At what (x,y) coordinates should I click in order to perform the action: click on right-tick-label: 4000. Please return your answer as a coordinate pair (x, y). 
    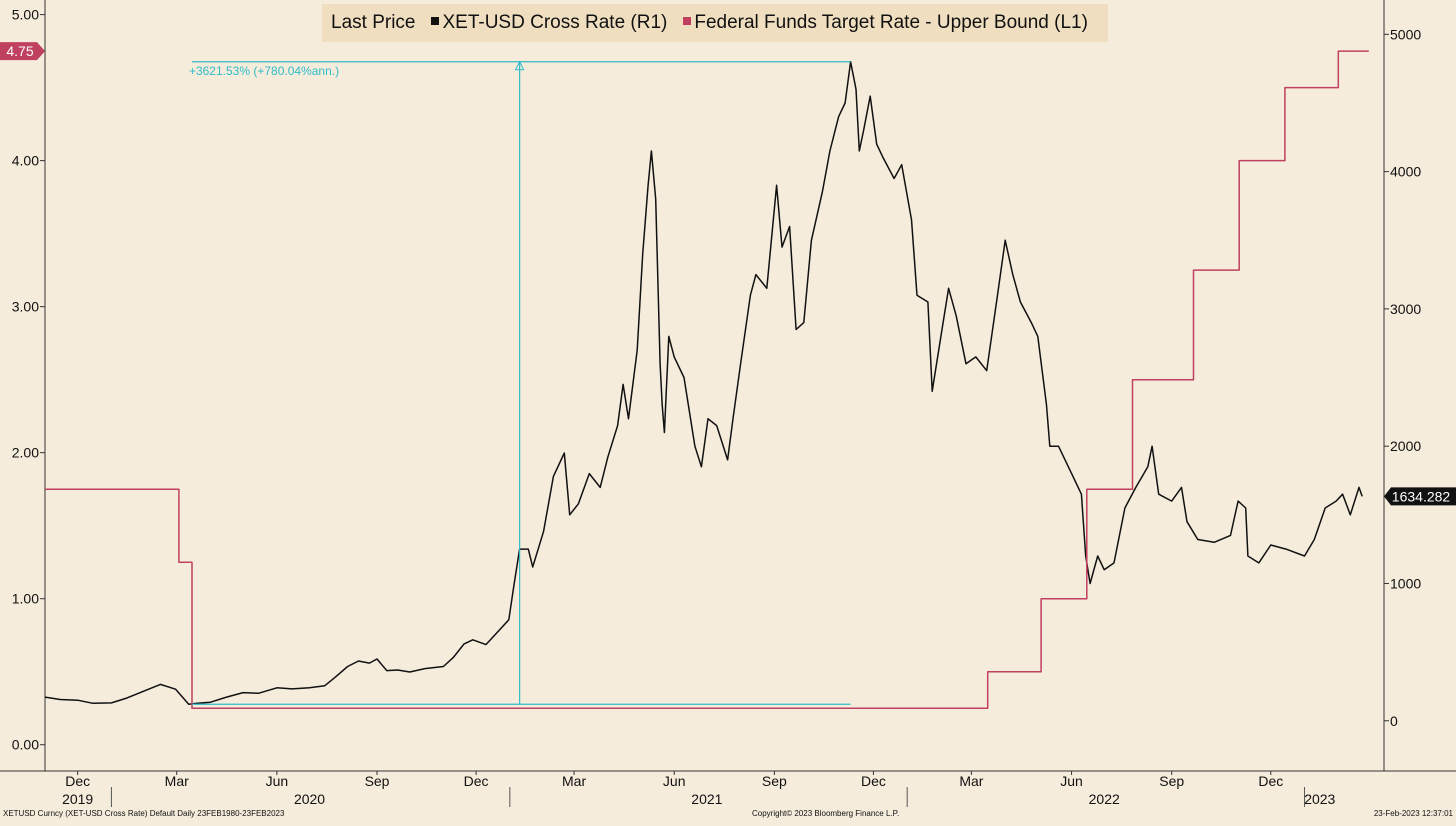
    Looking at the image, I should click on (1405, 172).